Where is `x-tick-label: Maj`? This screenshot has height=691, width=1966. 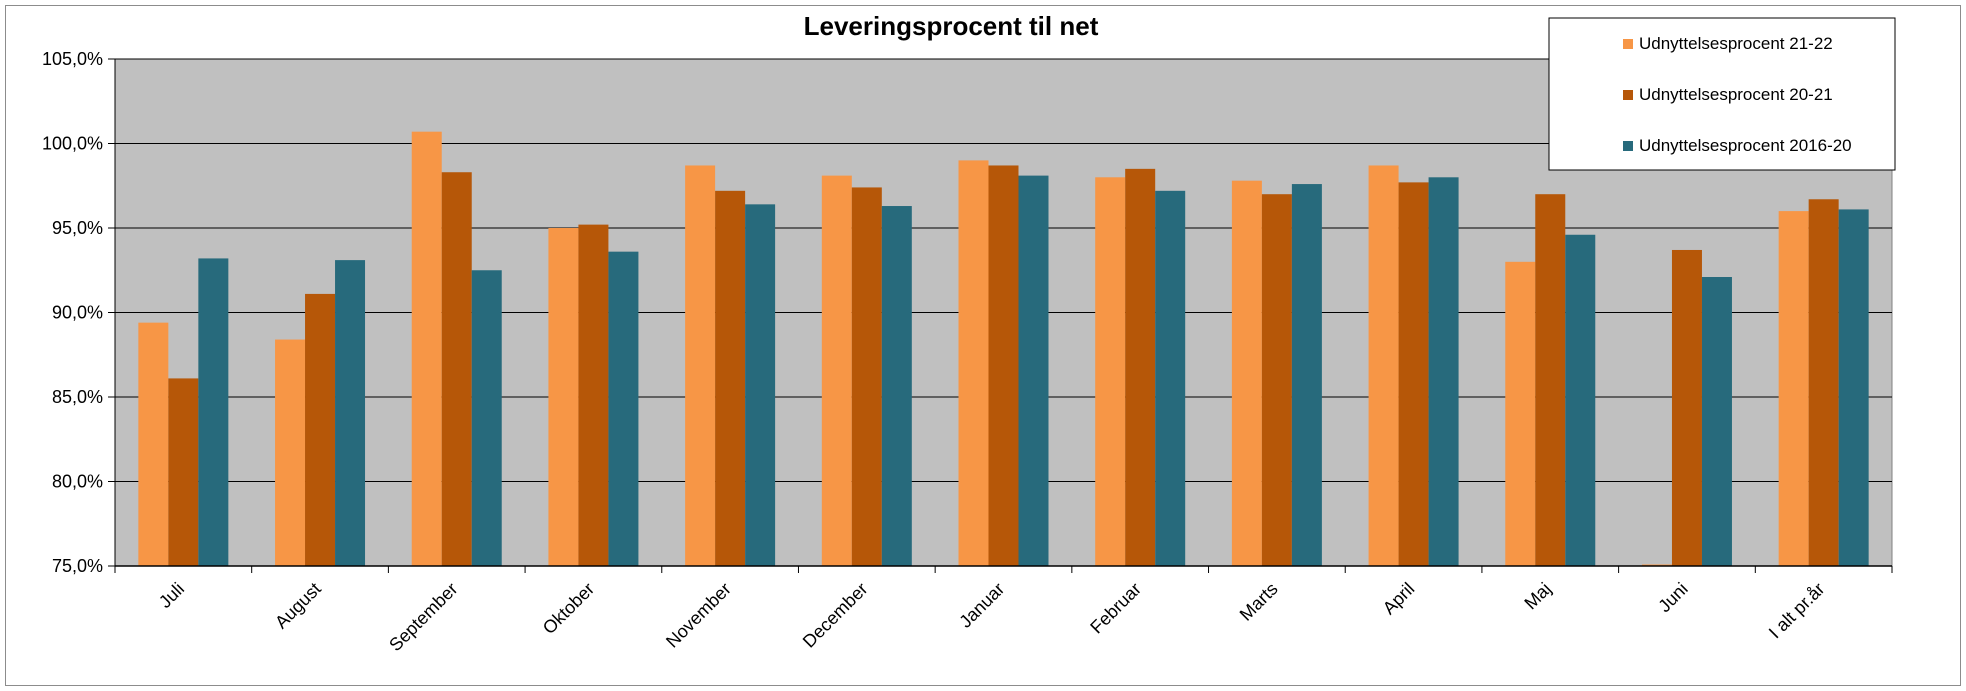 x-tick-label: Maj is located at coordinates (1537, 596).